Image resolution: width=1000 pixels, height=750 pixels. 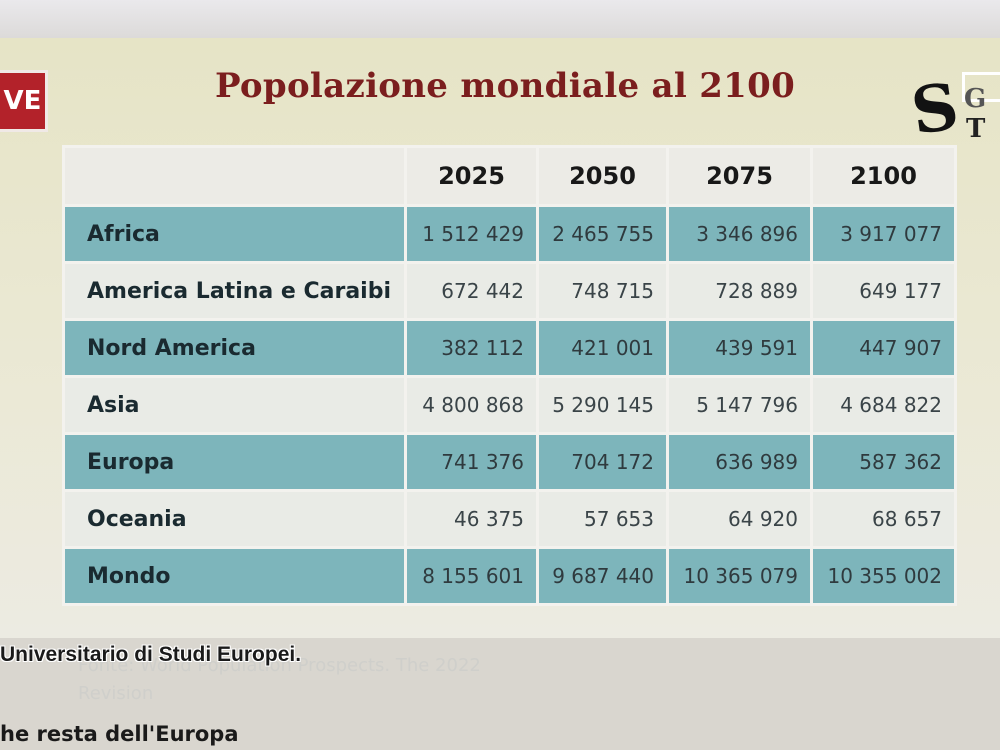 What do you see at coordinates (739, 176) in the screenshot?
I see `column-header: 2075` at bounding box center [739, 176].